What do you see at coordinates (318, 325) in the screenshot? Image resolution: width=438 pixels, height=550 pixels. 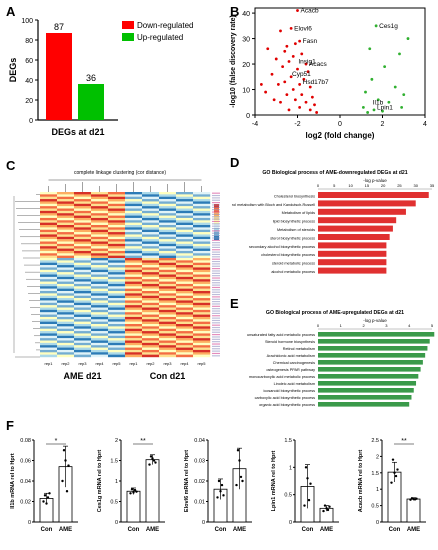 I see `x-tick-label: 0` at bounding box center [318, 325].